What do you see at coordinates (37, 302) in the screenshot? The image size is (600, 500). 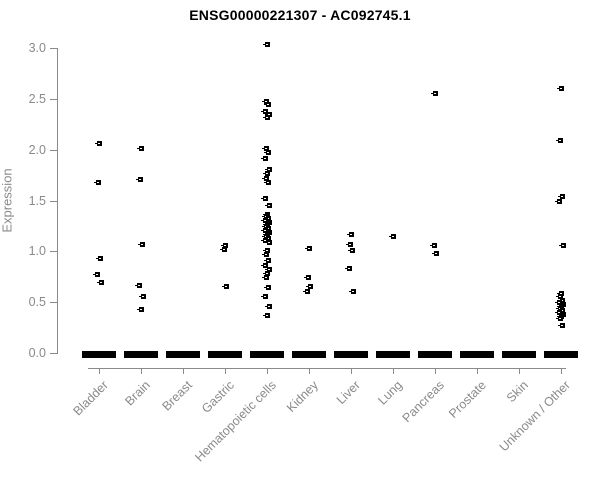 I see `y-tick-label: 0.5` at bounding box center [37, 302].